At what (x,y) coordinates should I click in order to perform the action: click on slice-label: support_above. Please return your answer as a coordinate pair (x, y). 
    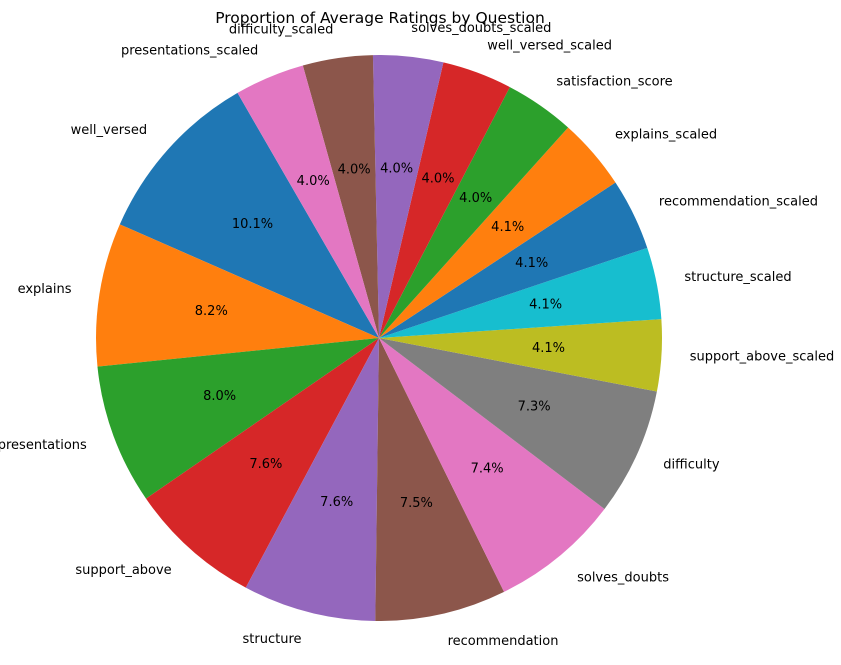
    Looking at the image, I should click on (123, 570).